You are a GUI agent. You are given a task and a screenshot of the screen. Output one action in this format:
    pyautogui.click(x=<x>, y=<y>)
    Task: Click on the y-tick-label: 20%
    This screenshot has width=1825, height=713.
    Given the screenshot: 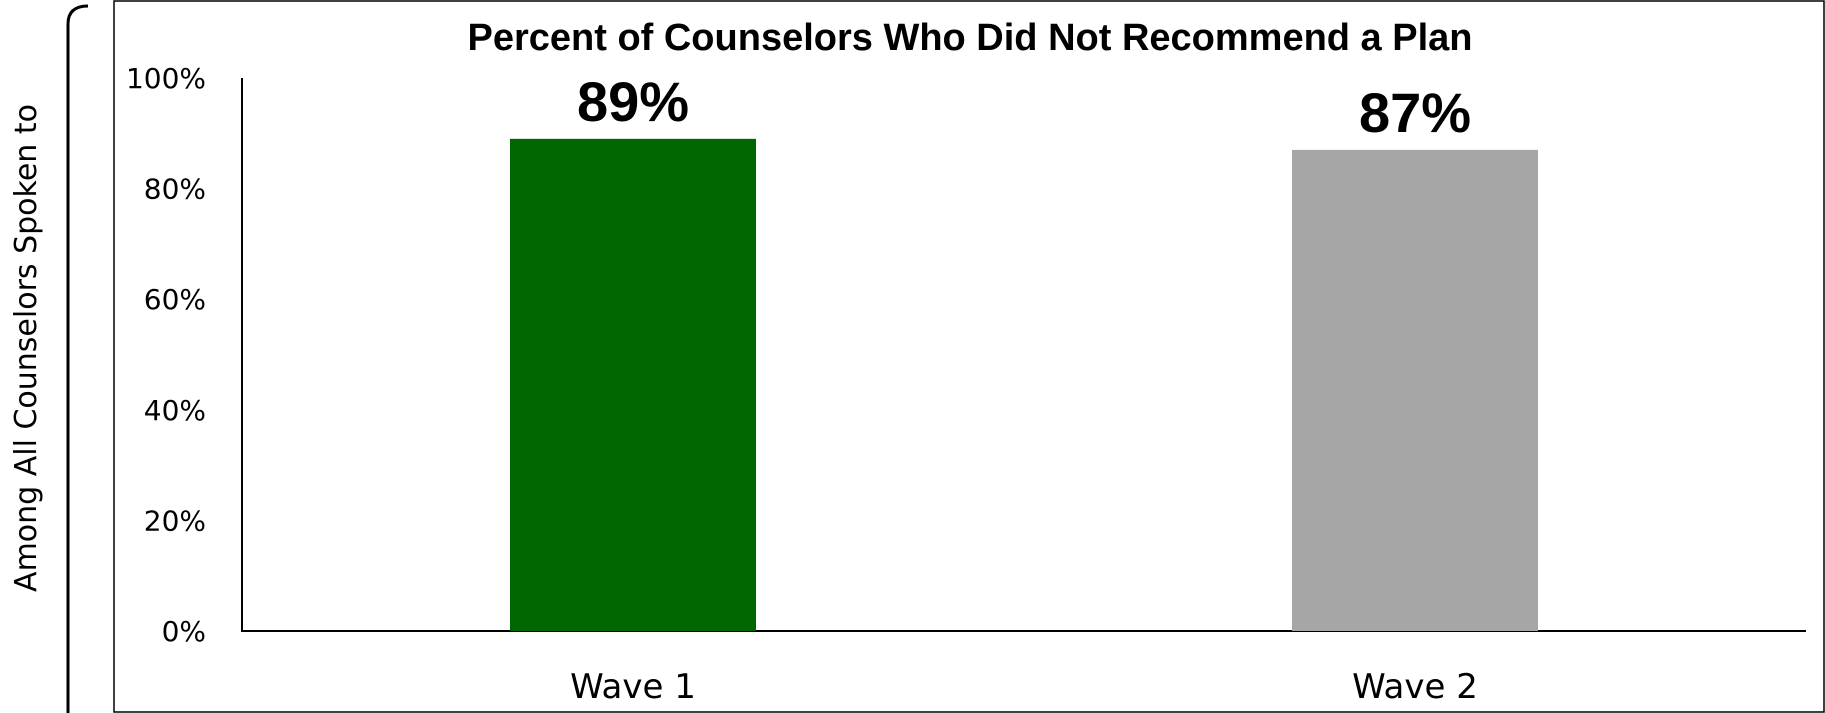 What is the action you would take?
    pyautogui.click(x=175, y=520)
    